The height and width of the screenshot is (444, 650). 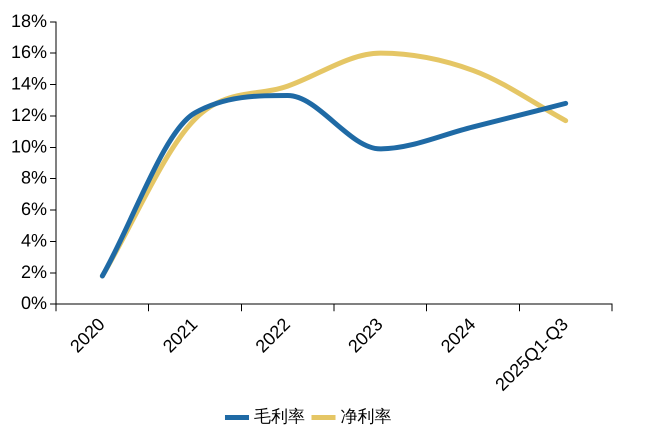 I want to click on legend-label: 毛利率, so click(x=279, y=416).